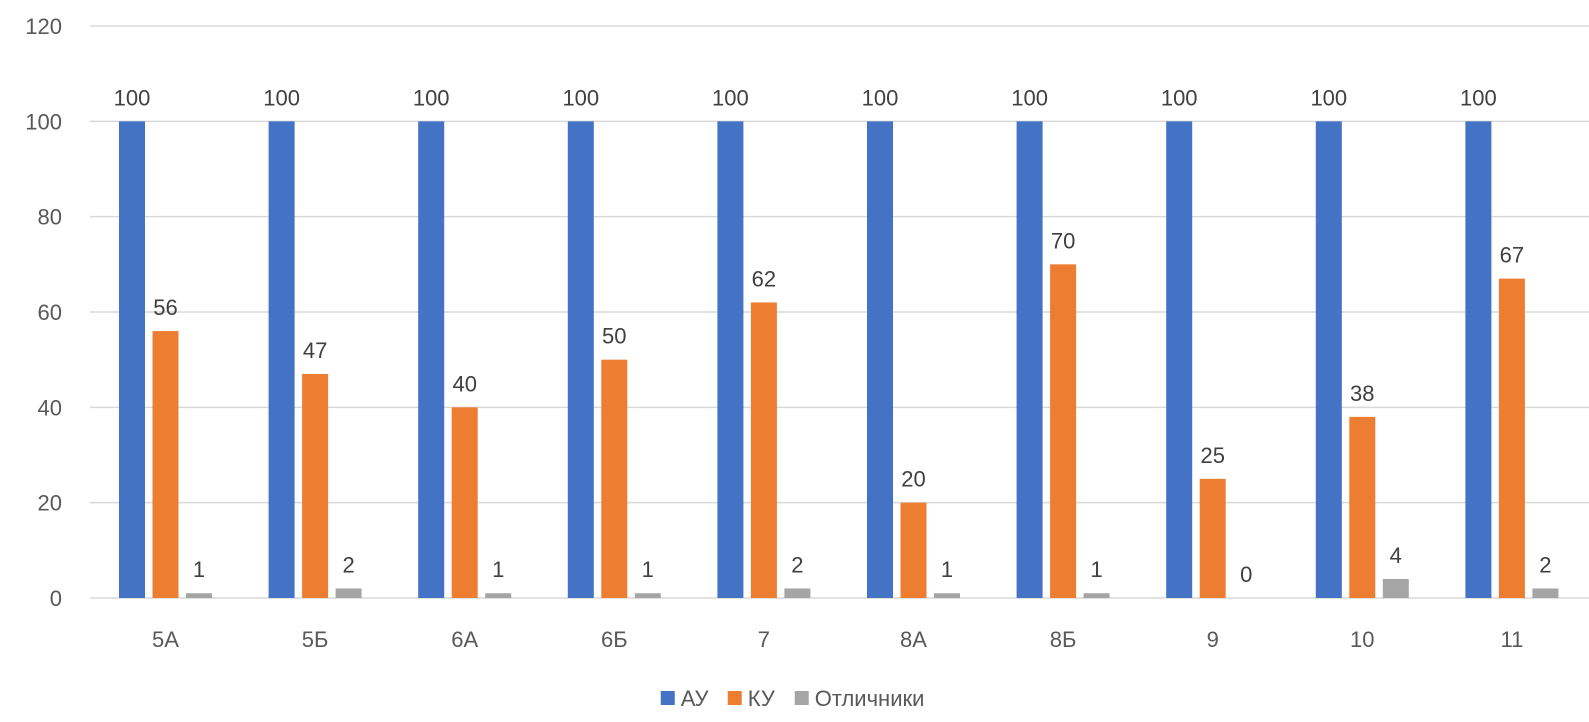 This screenshot has width=1589, height=722. Describe the element at coordinates (913, 639) in the screenshot. I see `x-tick-label: 8А` at that location.